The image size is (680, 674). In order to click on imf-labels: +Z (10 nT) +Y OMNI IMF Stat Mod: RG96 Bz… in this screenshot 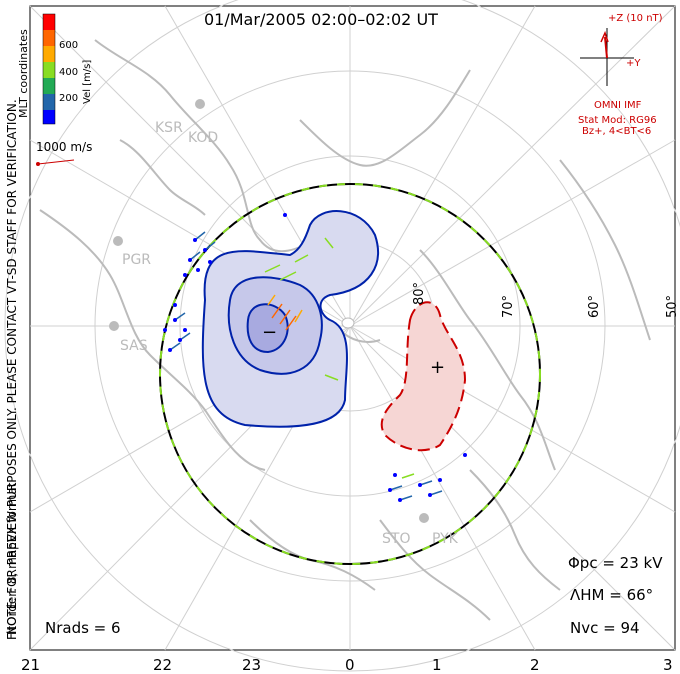, I will do `click(620, 75)`.